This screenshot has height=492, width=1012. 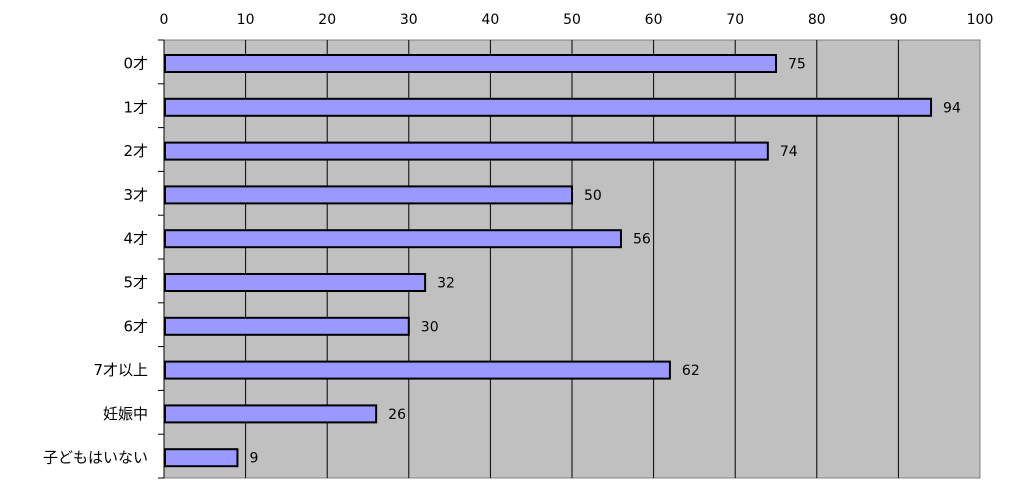 What do you see at coordinates (430, 327) in the screenshot?
I see `data-label-6: 30` at bounding box center [430, 327].